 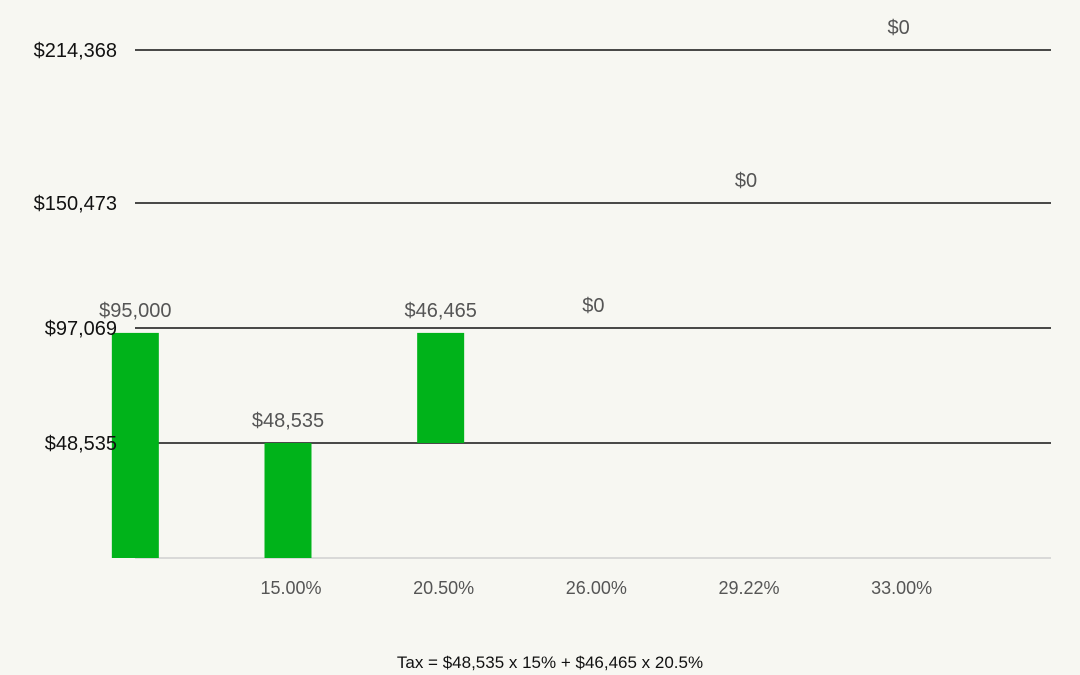 I want to click on x-tick-label: 29.22%, so click(x=748, y=588).